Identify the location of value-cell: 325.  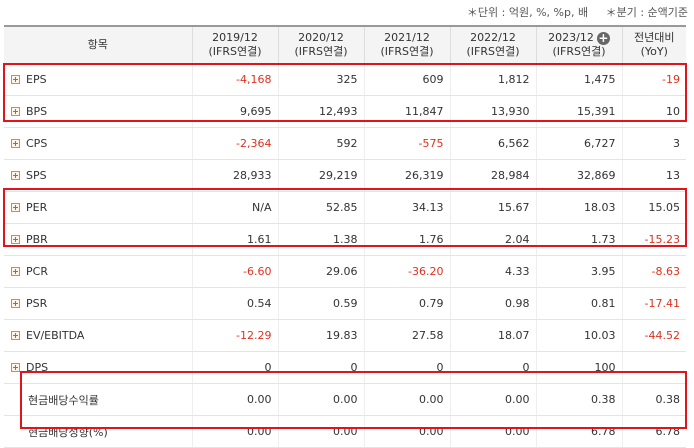
(320, 79).